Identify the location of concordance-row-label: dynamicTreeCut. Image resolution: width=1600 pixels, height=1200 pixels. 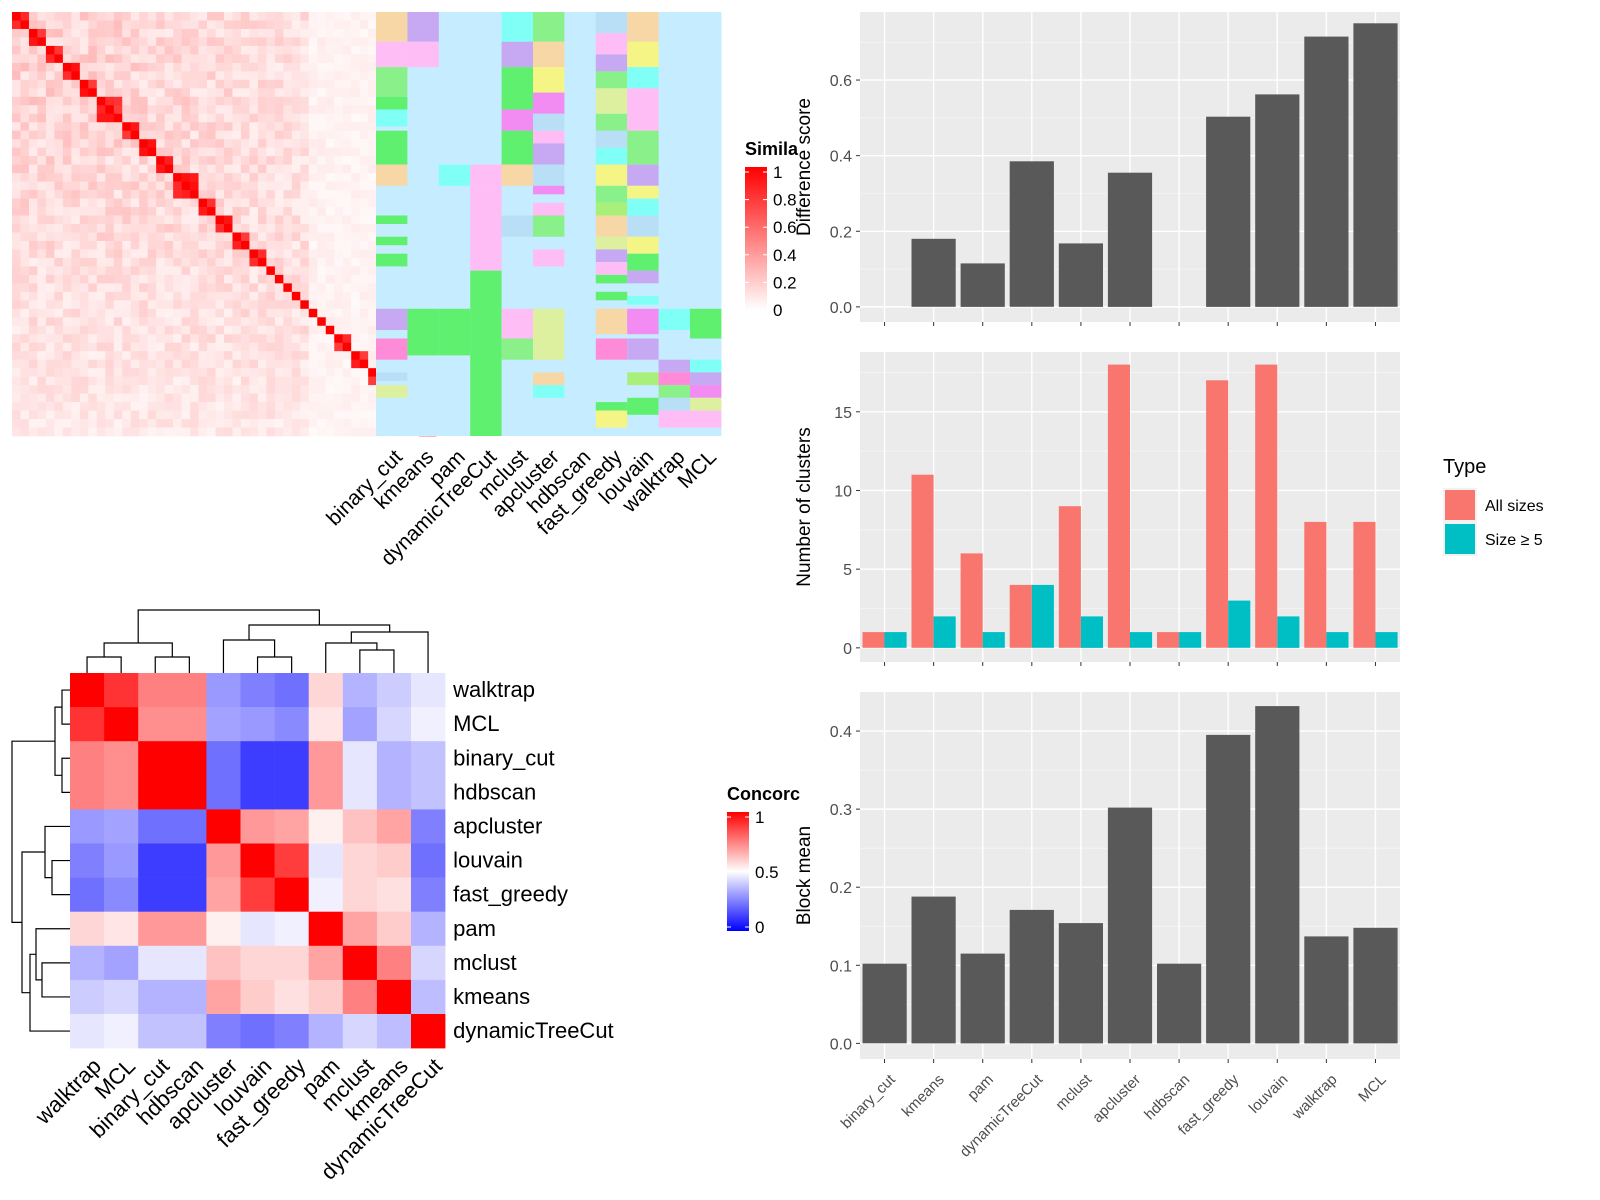
(533, 1030).